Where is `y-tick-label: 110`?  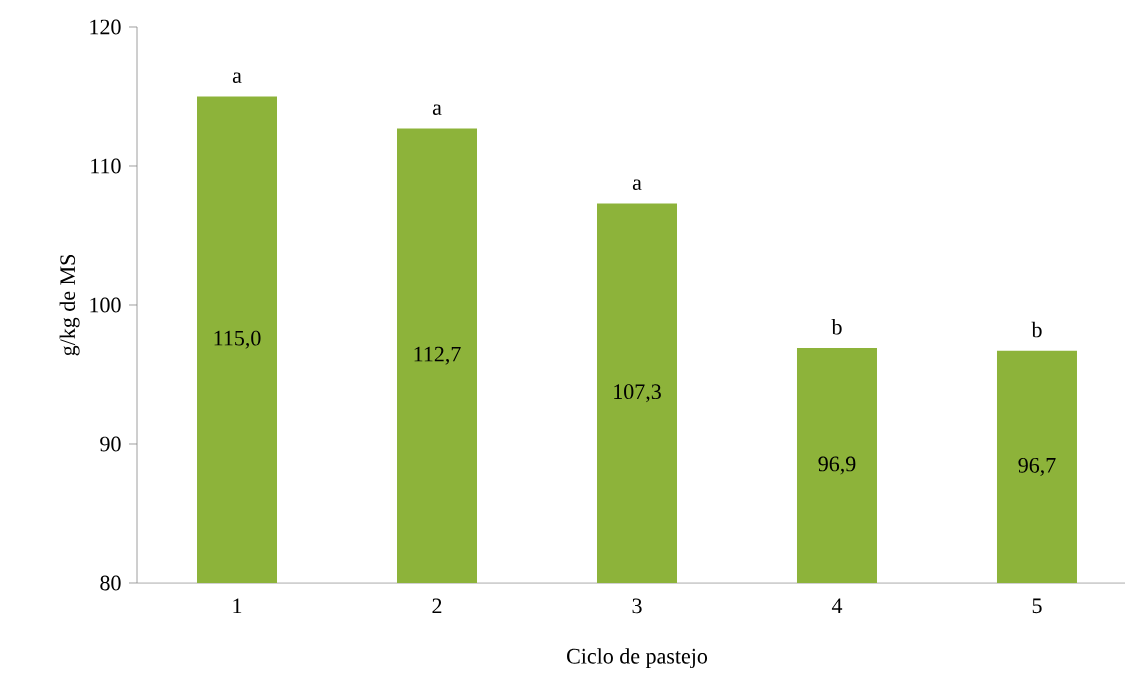 y-tick-label: 110 is located at coordinates (106, 166).